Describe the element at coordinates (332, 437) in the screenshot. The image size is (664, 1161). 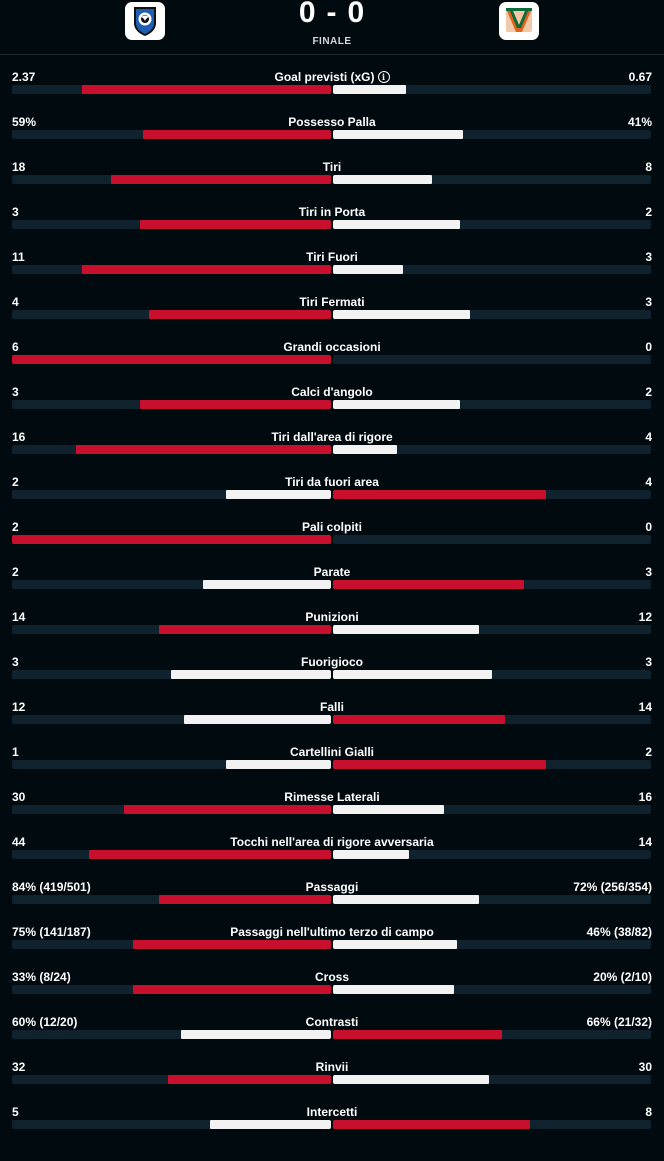
I see `stat-label-text: Tiri dall'area di rigore` at that location.